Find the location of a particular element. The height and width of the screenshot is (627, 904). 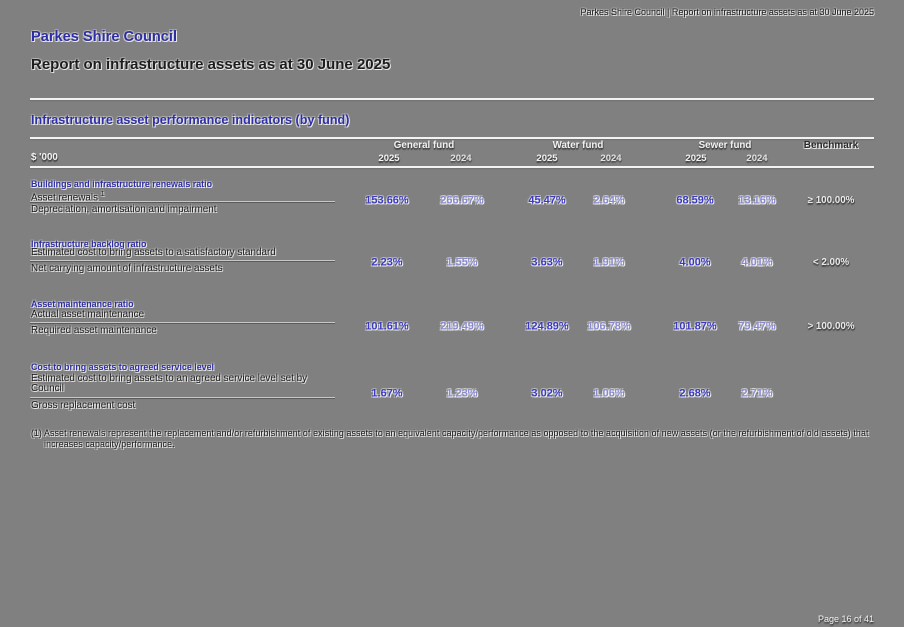

indicator-3-name: Asset maintenance ratio is located at coordinates (82, 304).